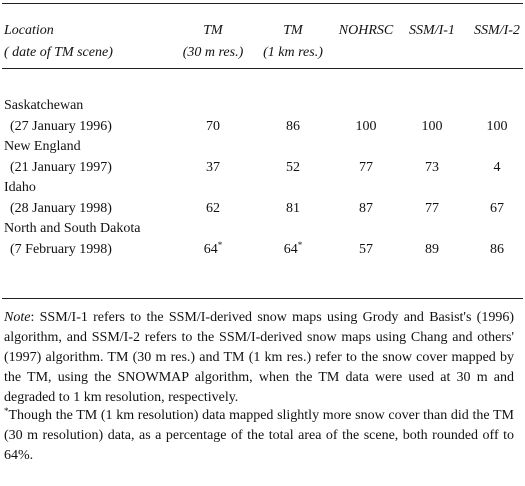 This screenshot has height=486, width=525. Describe the element at coordinates (497, 208) in the screenshot. I see `value-cell: 67` at that location.